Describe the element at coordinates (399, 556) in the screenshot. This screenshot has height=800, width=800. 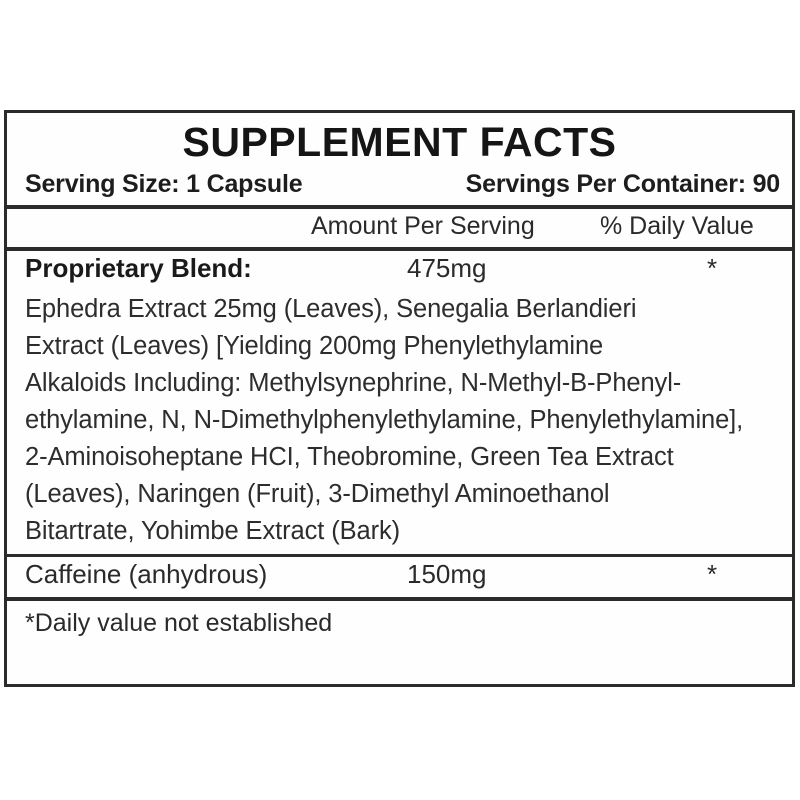
I see `divider-above-caffeine` at that location.